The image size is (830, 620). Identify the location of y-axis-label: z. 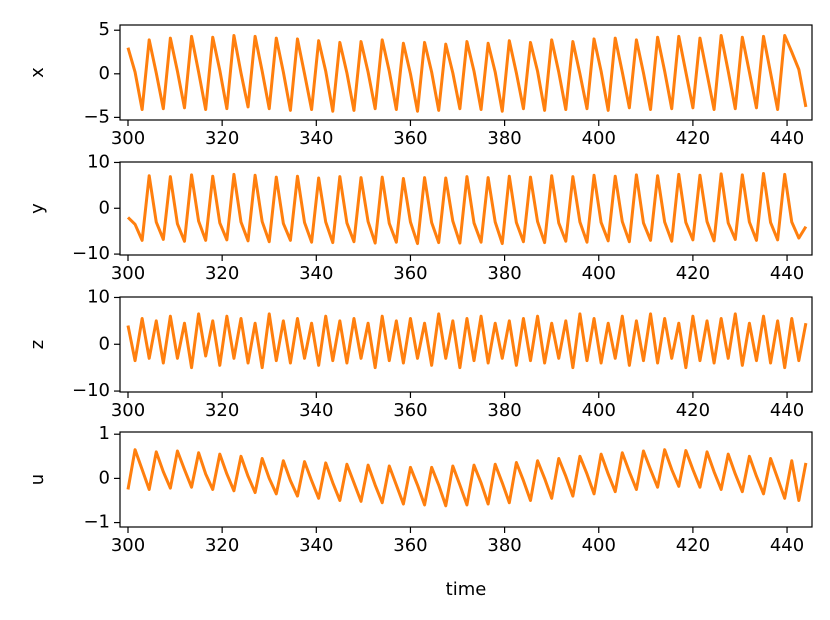
(37, 344).